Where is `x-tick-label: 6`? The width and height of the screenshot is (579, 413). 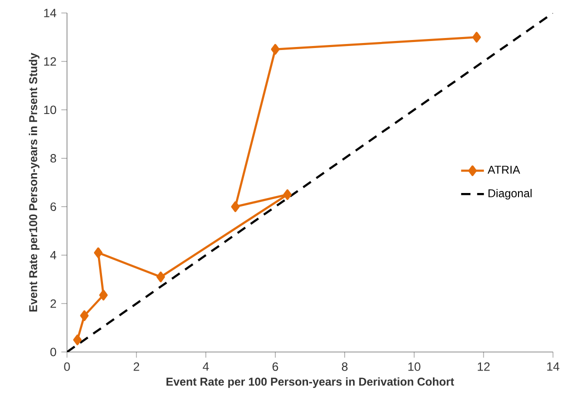 x-tick-label: 6 is located at coordinates (275, 366).